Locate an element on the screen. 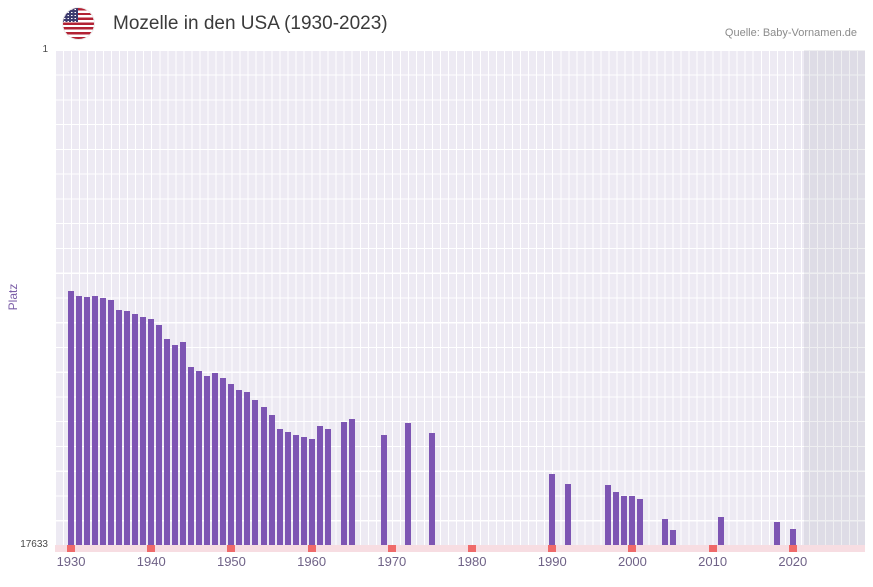 The image size is (873, 587). bar-year-1952 is located at coordinates (247, 468).